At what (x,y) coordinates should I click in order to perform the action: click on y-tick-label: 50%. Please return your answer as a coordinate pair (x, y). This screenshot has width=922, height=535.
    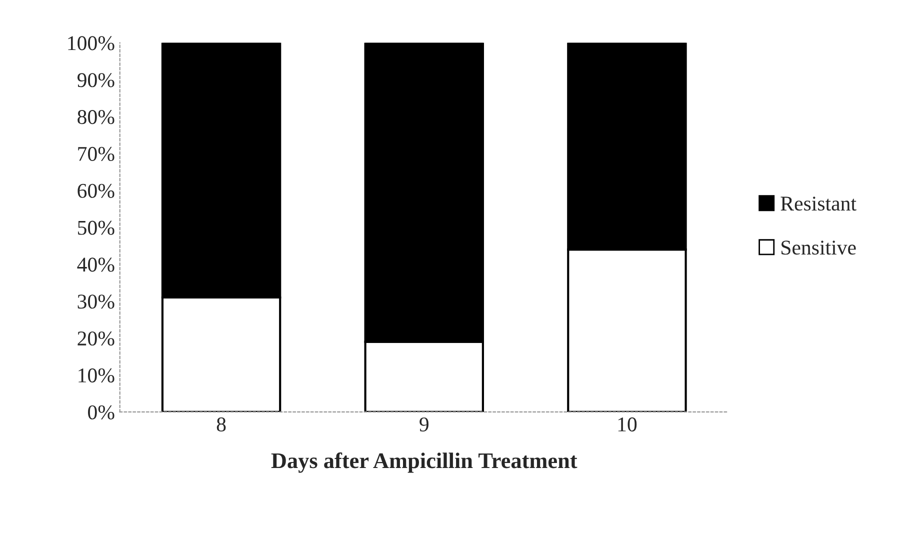
    Looking at the image, I should click on (96, 227).